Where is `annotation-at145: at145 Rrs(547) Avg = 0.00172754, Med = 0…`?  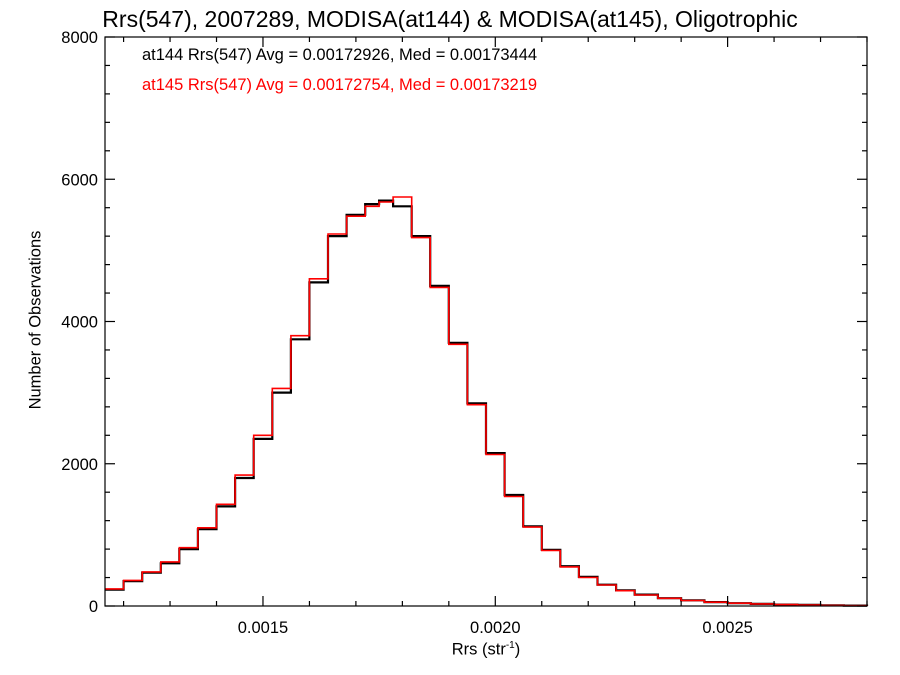
annotation-at145: at145 Rrs(547) Avg = 0.00172754, Med = 0… is located at coordinates (340, 85).